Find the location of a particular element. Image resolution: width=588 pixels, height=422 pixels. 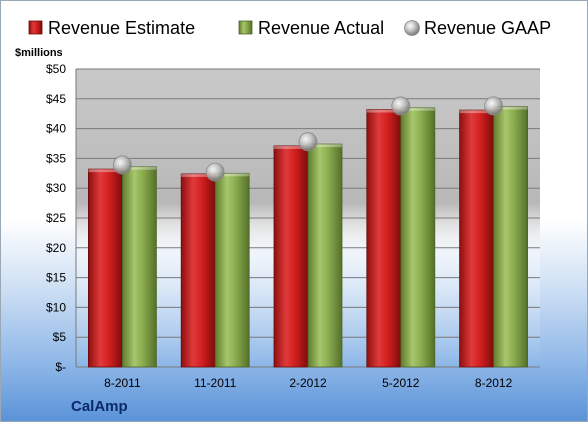

y-tick-label: $40 is located at coordinates (56, 129).